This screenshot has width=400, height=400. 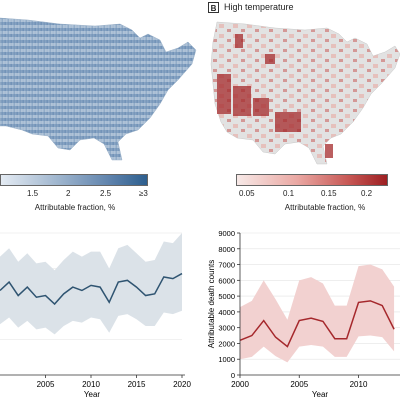 What do you see at coordinates (289, 193) in the screenshot?
I see `colorbar-b-tick-2: 0.1` at bounding box center [289, 193].